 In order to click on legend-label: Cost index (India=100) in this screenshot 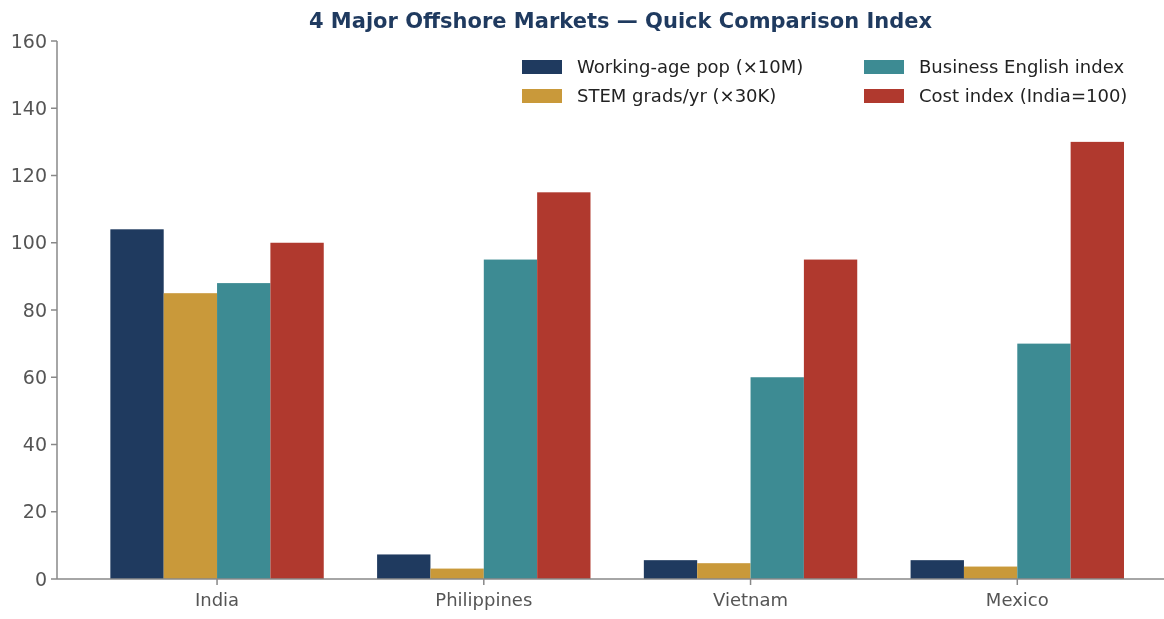, I will do `click(1023, 96)`.